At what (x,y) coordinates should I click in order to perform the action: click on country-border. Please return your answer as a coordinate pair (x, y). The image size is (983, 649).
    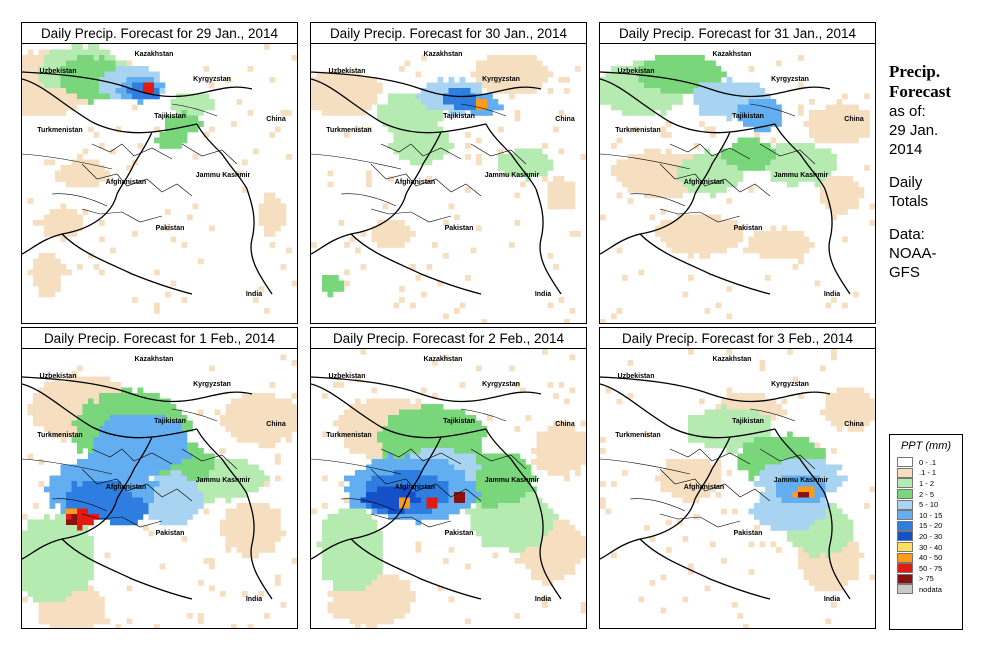
    Looking at the image, I should click on (511, 461).